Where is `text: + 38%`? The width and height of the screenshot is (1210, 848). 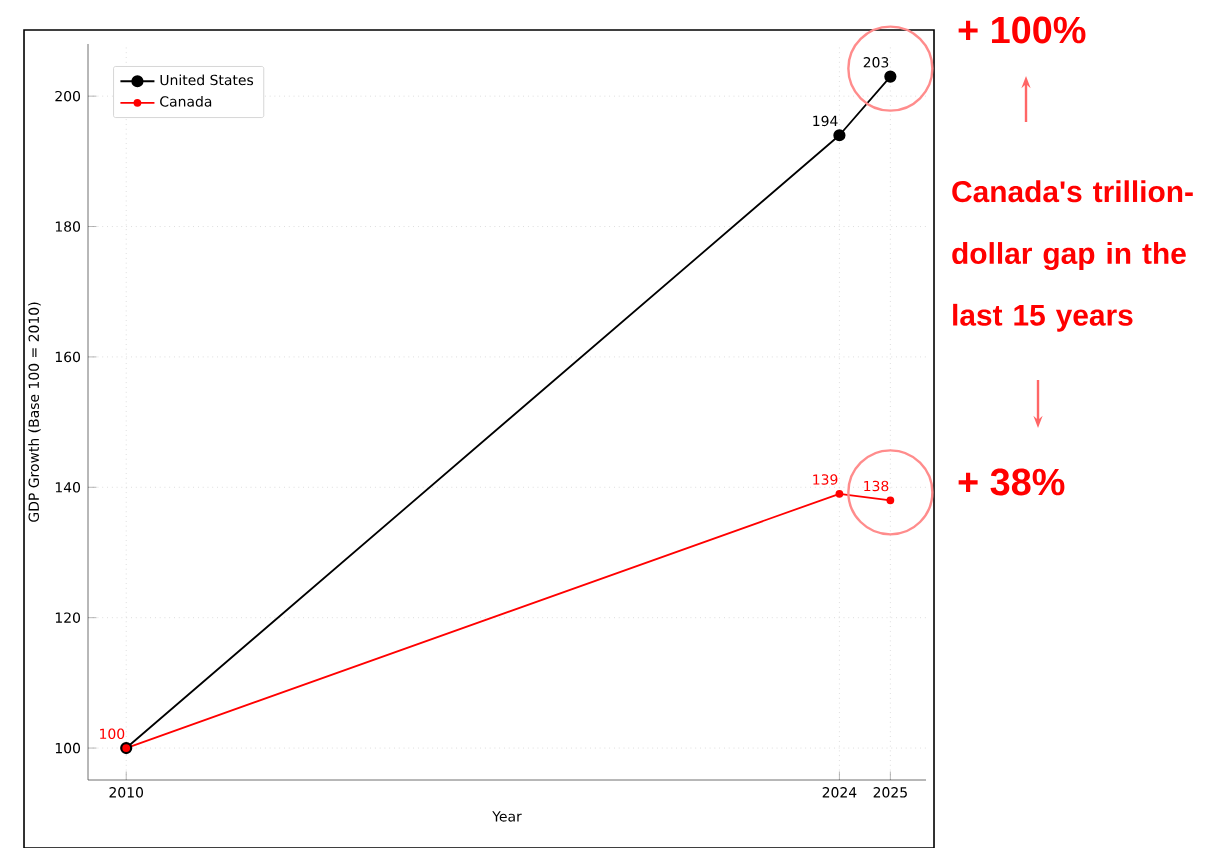
text: + 38% is located at coordinates (1011, 482).